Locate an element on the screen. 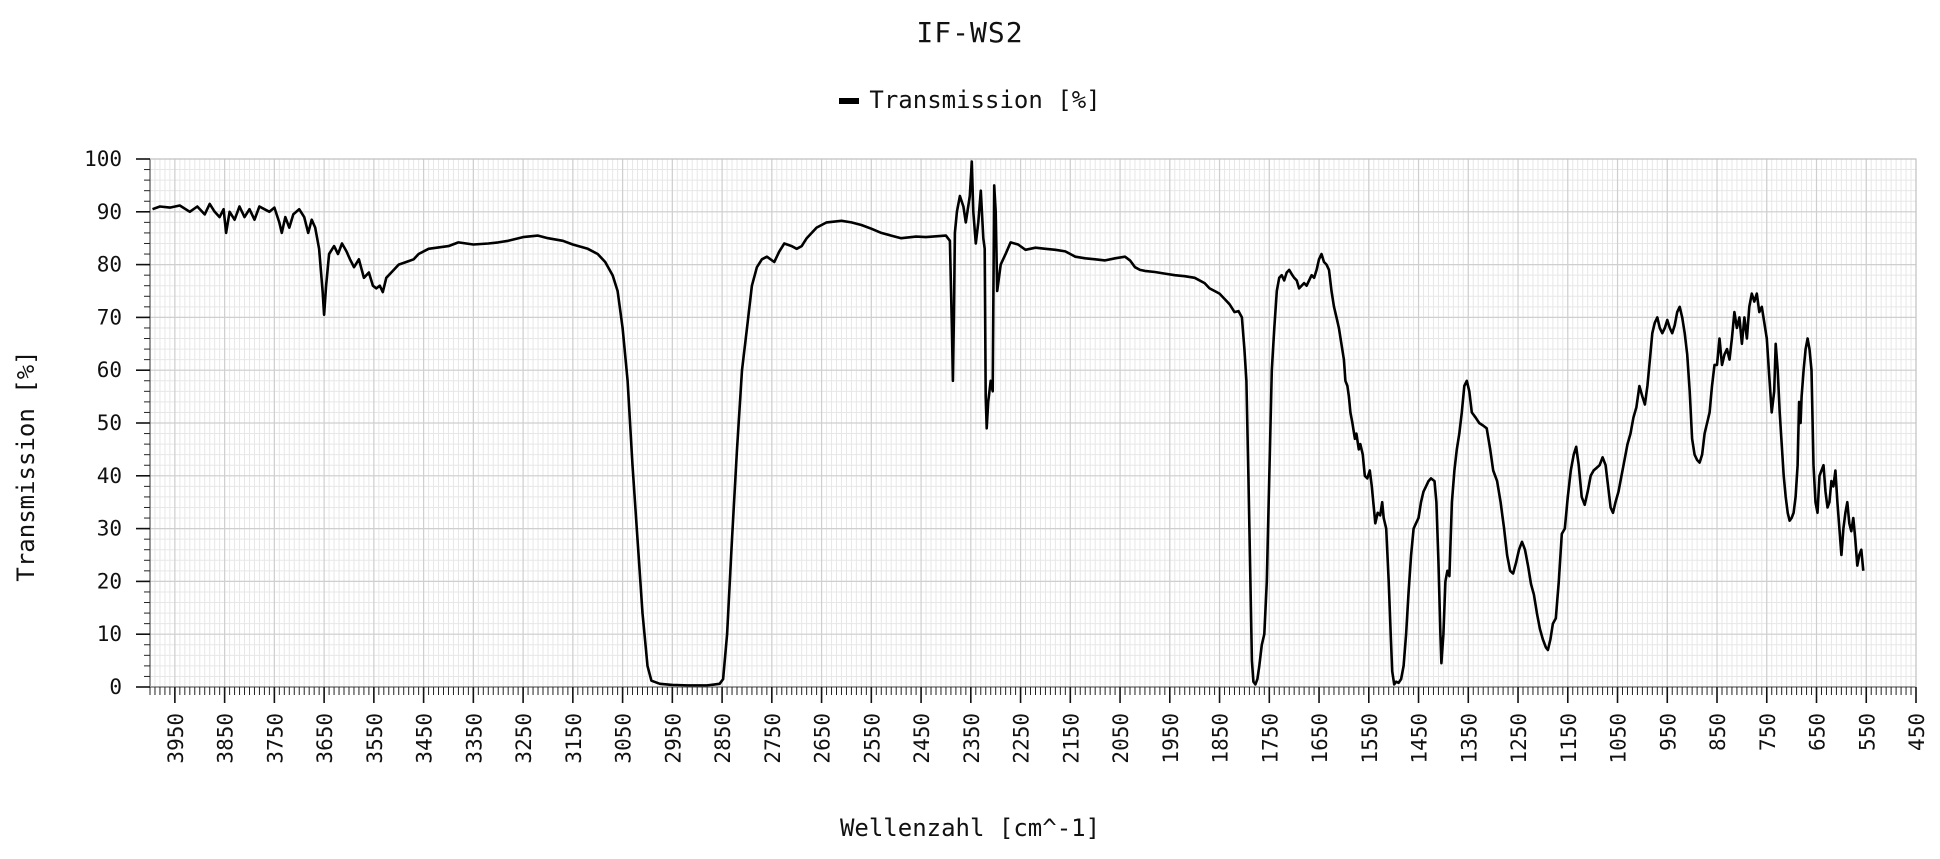 Image resolution: width=1940 pixels, height=859 pixels. x-tick-label: 2250 is located at coordinates (1022, 738).